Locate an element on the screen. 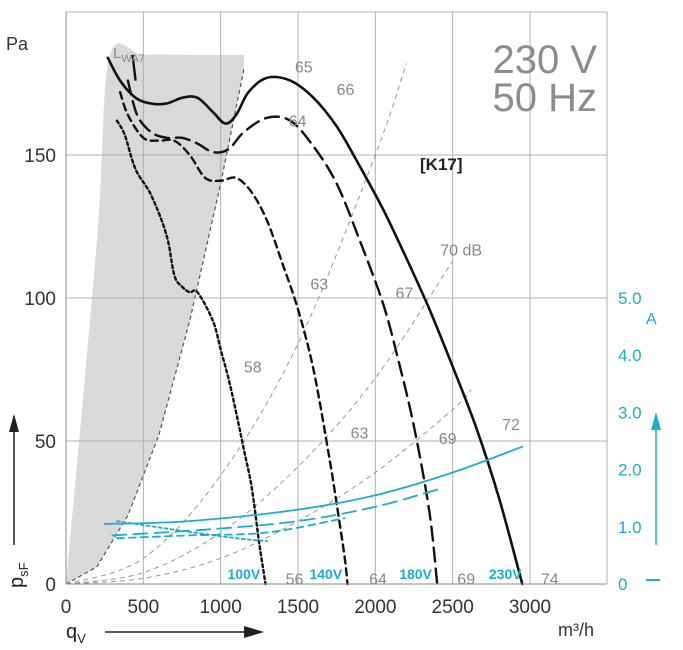 This screenshot has width=683, height=650. y-axis-symbol-main: p is located at coordinates (17, 582).